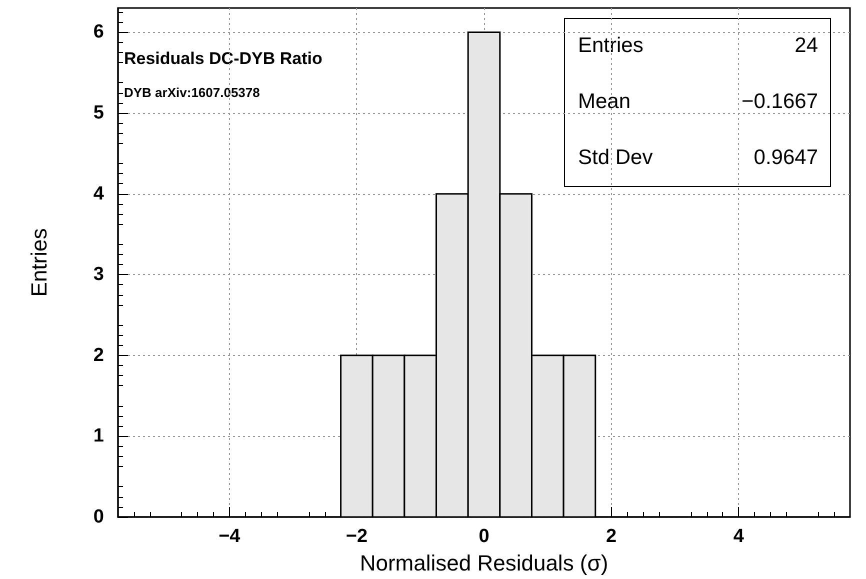  I want to click on text: DYB arXiv:1607.05378, so click(192, 92).